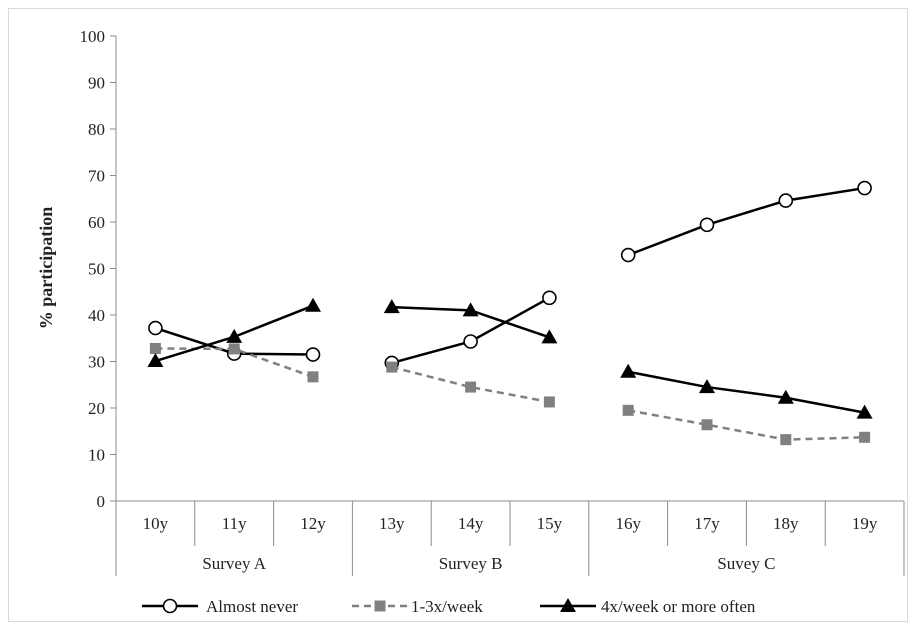 The height and width of the screenshot is (630, 916). I want to click on y-axis-title: % participation, so click(46, 268).